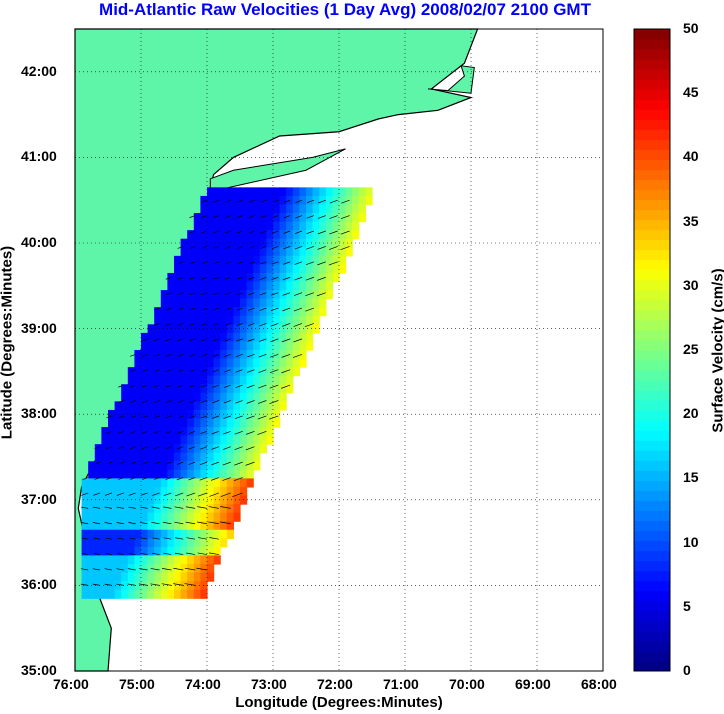 Image resolution: width=724 pixels, height=714 pixels. What do you see at coordinates (39, 584) in the screenshot?
I see `y-tick-label: 36:00` at bounding box center [39, 584].